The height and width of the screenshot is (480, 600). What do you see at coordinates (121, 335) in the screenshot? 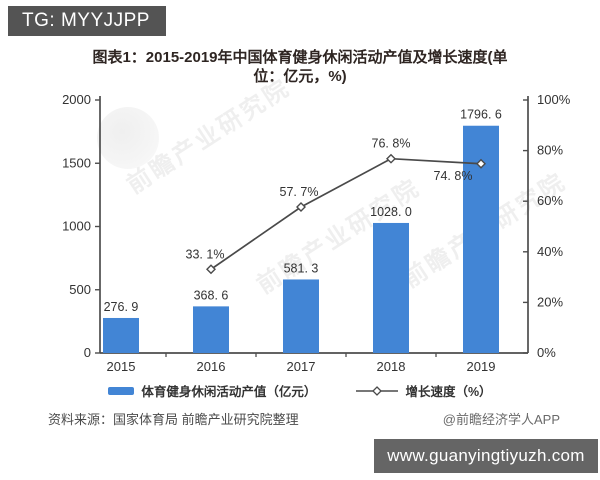
I see `bar-2015` at bounding box center [121, 335].